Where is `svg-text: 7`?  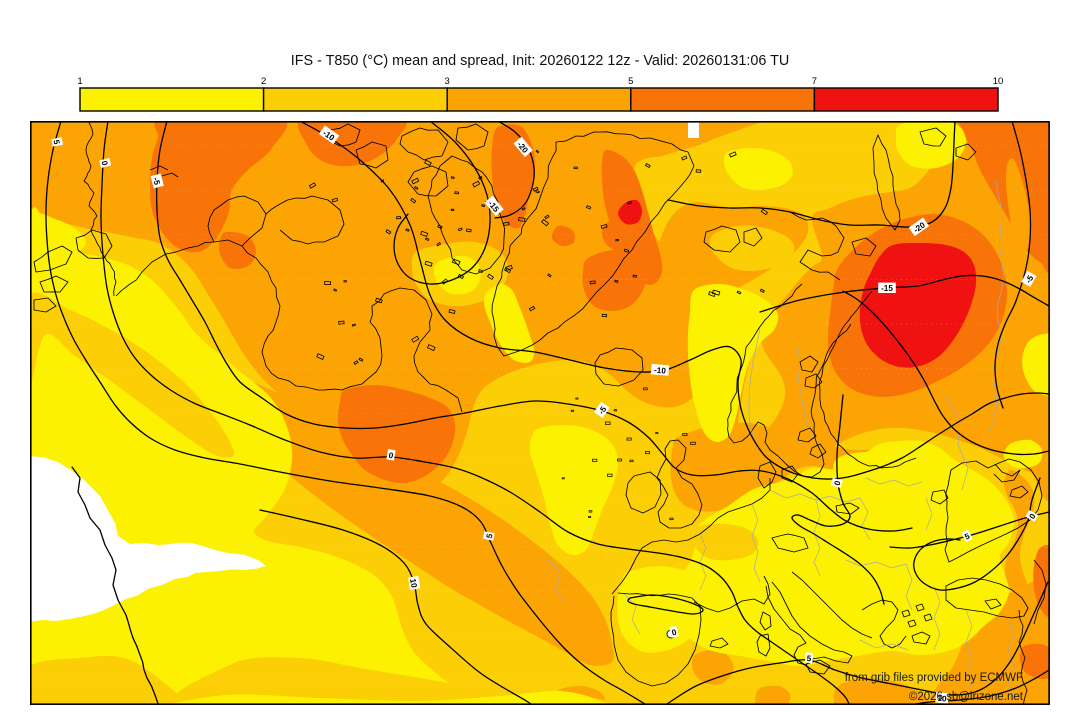
svg-text: 7 is located at coordinates (814, 81).